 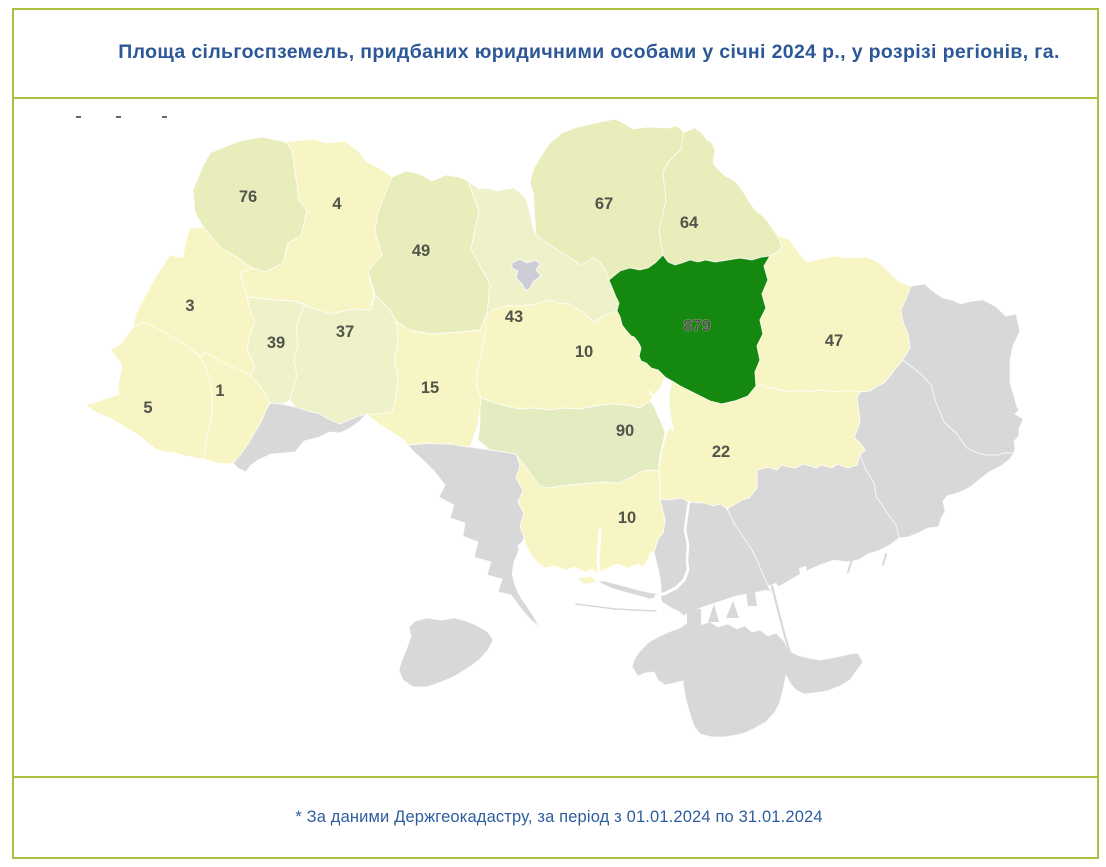 I want to click on svg-text: 15, so click(x=430, y=388).